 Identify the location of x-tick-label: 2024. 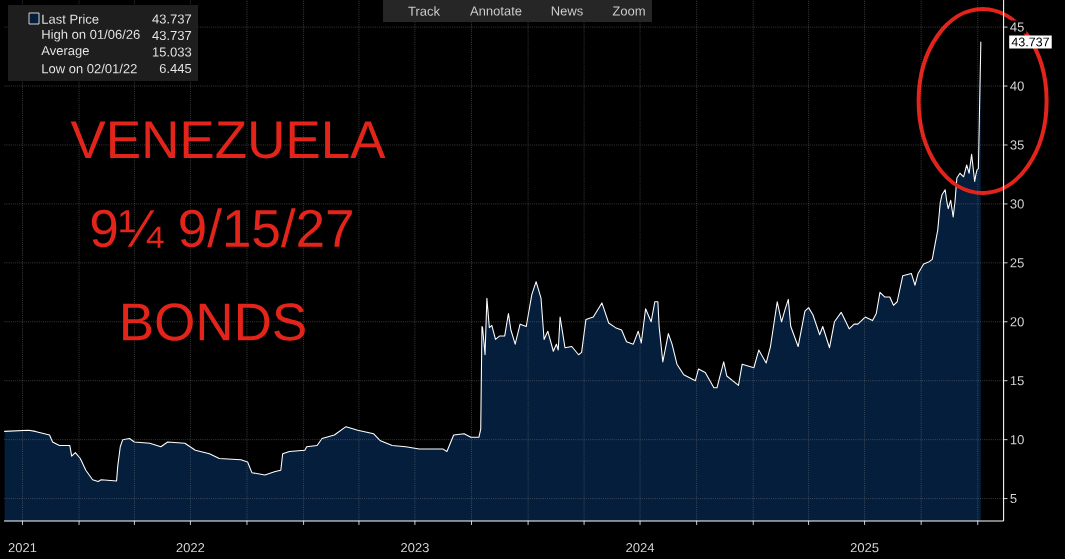
(640, 548).